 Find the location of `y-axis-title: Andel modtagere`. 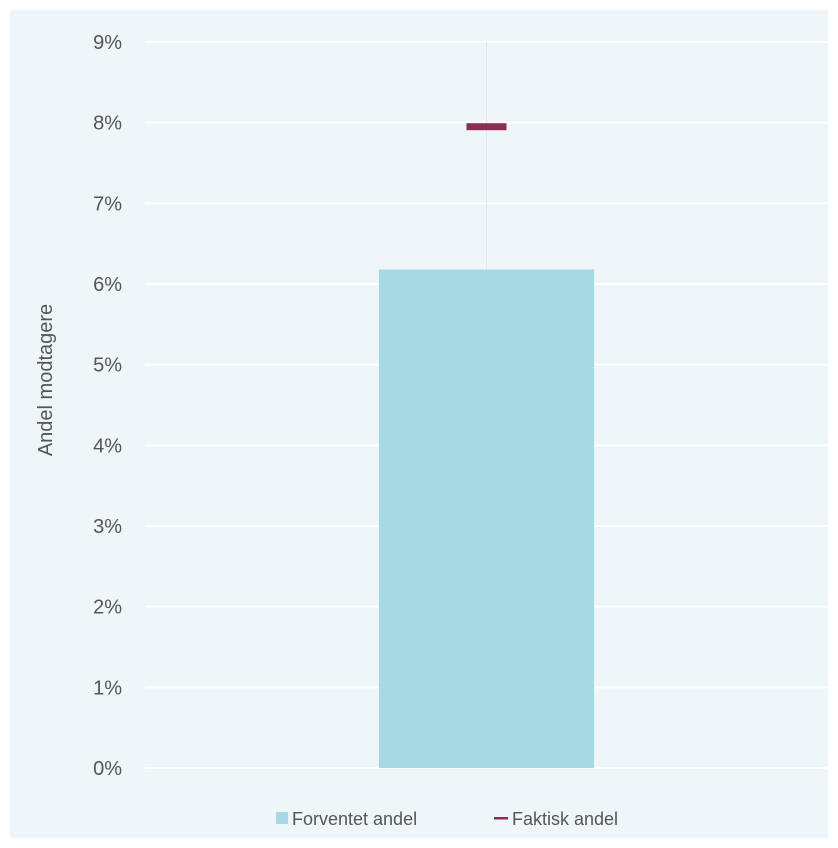

y-axis-title: Andel modtagere is located at coordinates (46, 380).